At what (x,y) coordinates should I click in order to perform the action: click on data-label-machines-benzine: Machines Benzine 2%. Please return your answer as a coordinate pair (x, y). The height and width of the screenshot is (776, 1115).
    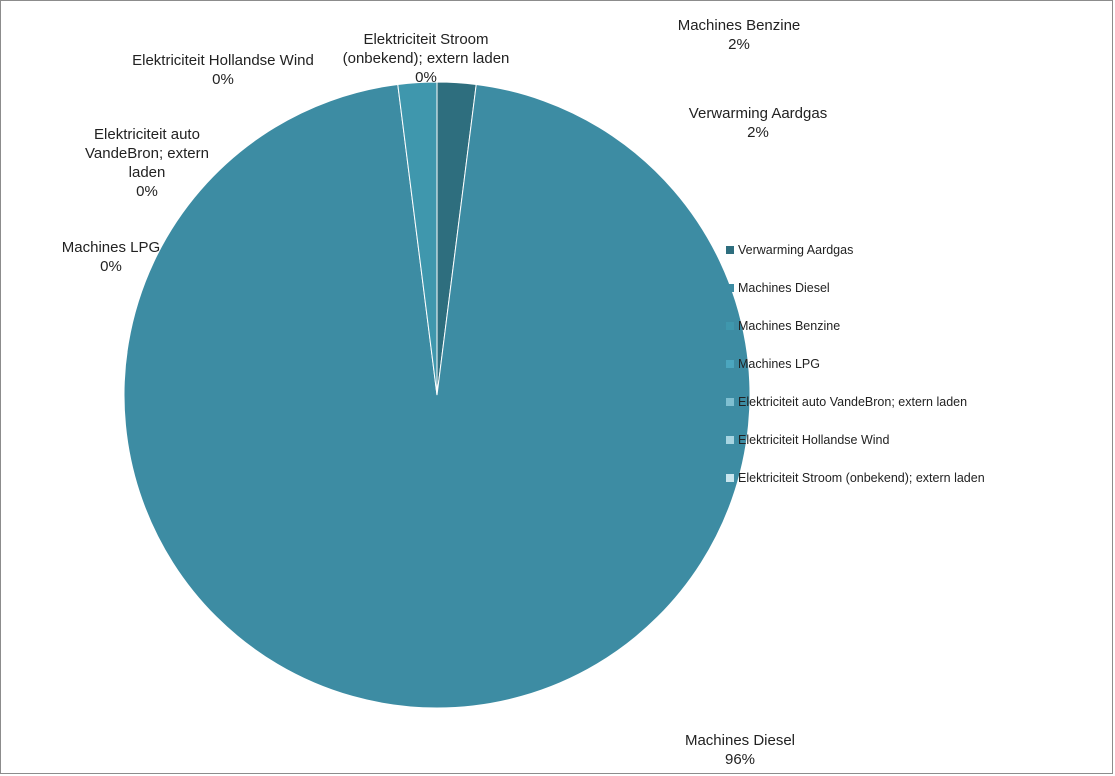
    Looking at the image, I should click on (739, 35).